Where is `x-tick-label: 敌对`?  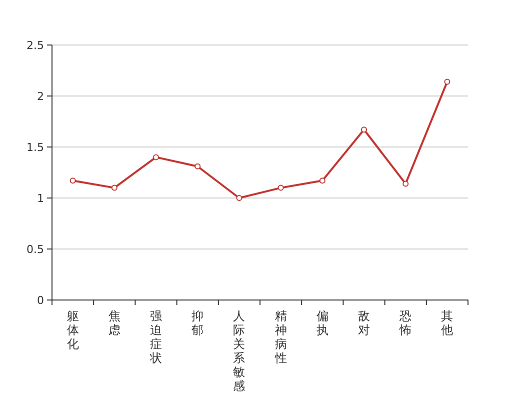
x-tick-label: 敌对 is located at coordinates (364, 323).